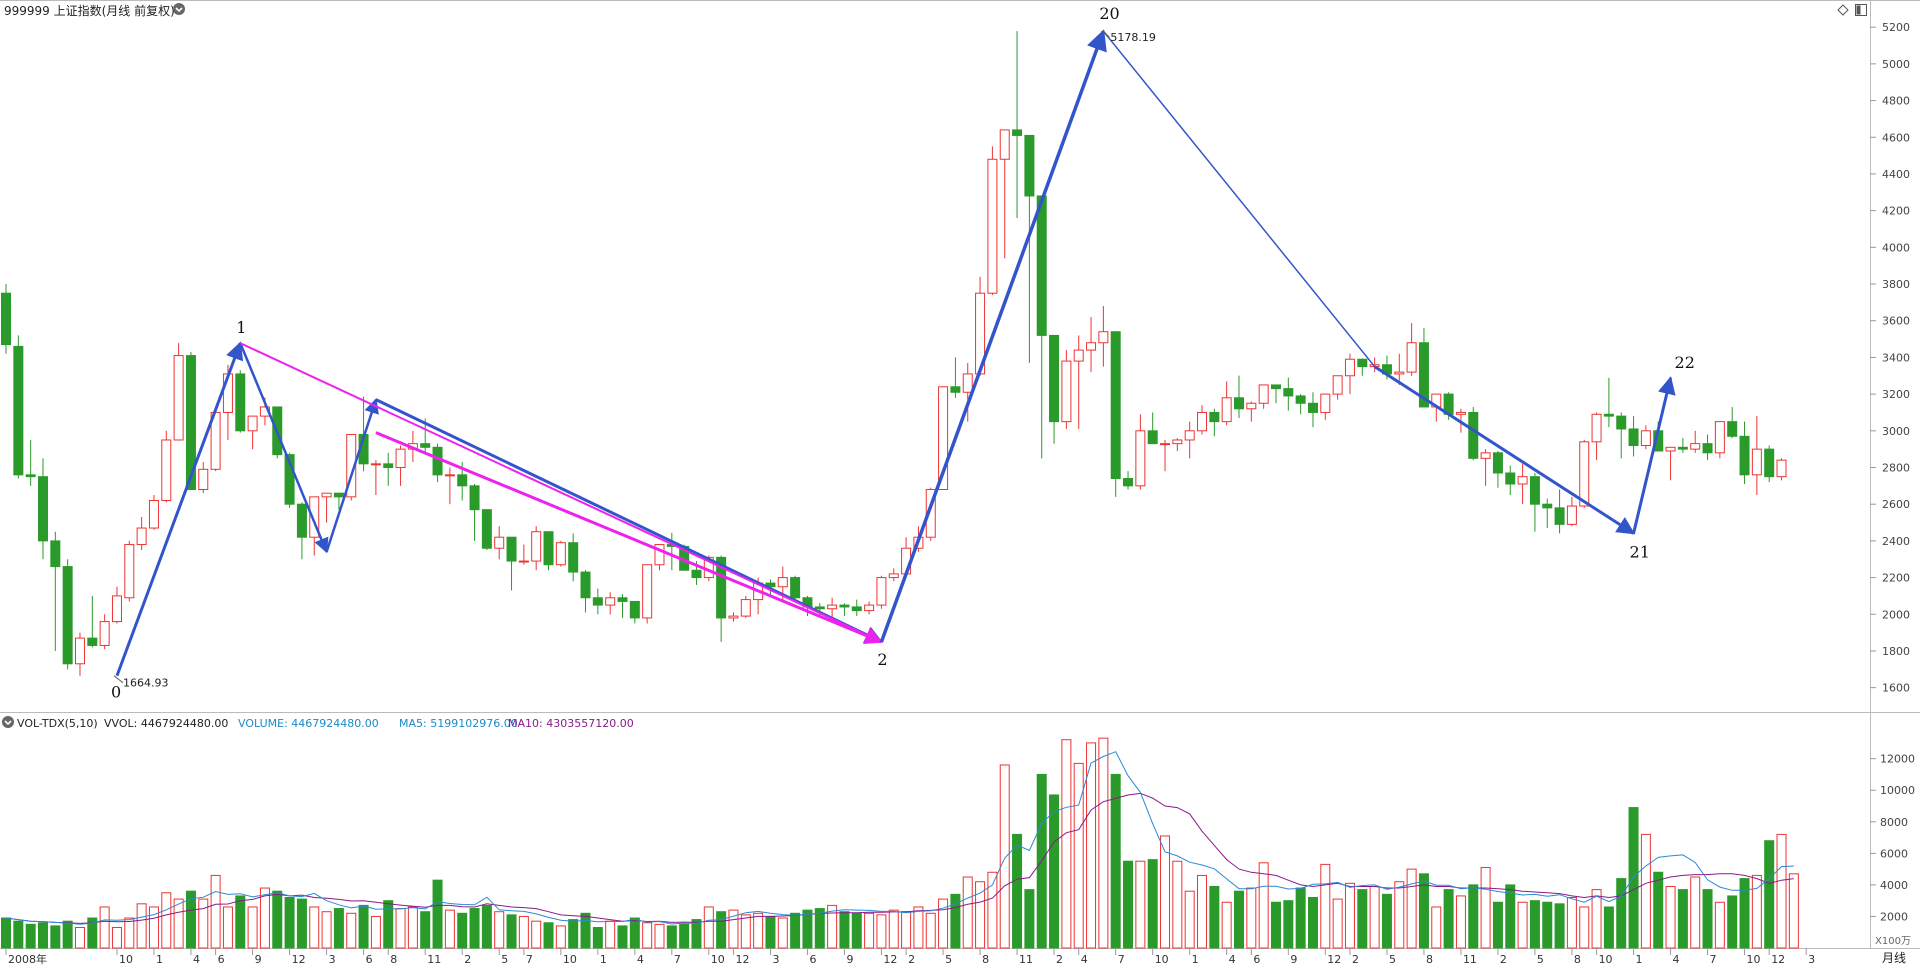 The image size is (1920, 971). What do you see at coordinates (393, 959) in the screenshot?
I see `time-tick-label: 8` at bounding box center [393, 959].